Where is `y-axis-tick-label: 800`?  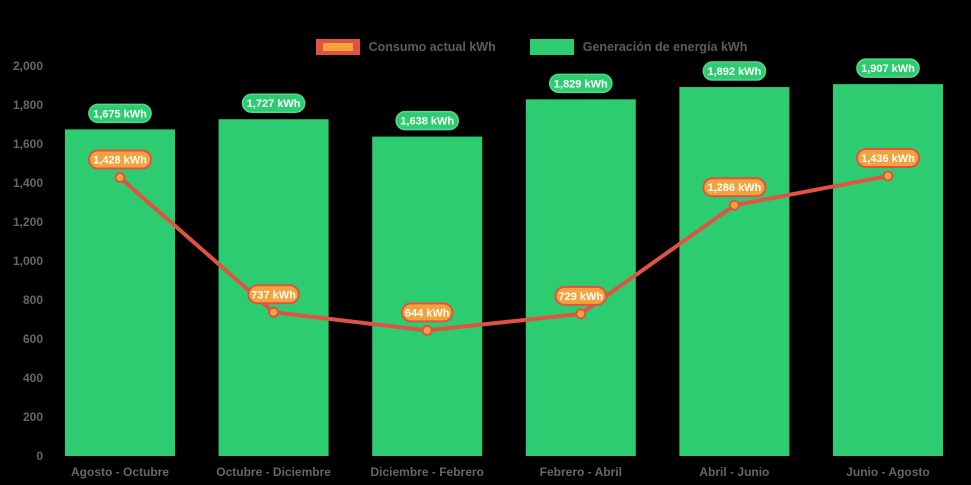
y-axis-tick-label: 800 is located at coordinates (33, 300).